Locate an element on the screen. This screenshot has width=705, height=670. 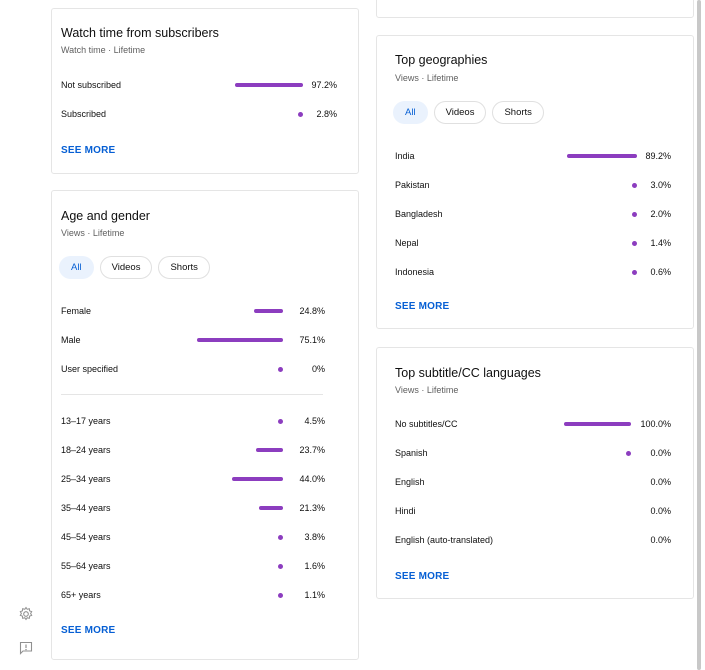
gear-icon is located at coordinates (26, 614).